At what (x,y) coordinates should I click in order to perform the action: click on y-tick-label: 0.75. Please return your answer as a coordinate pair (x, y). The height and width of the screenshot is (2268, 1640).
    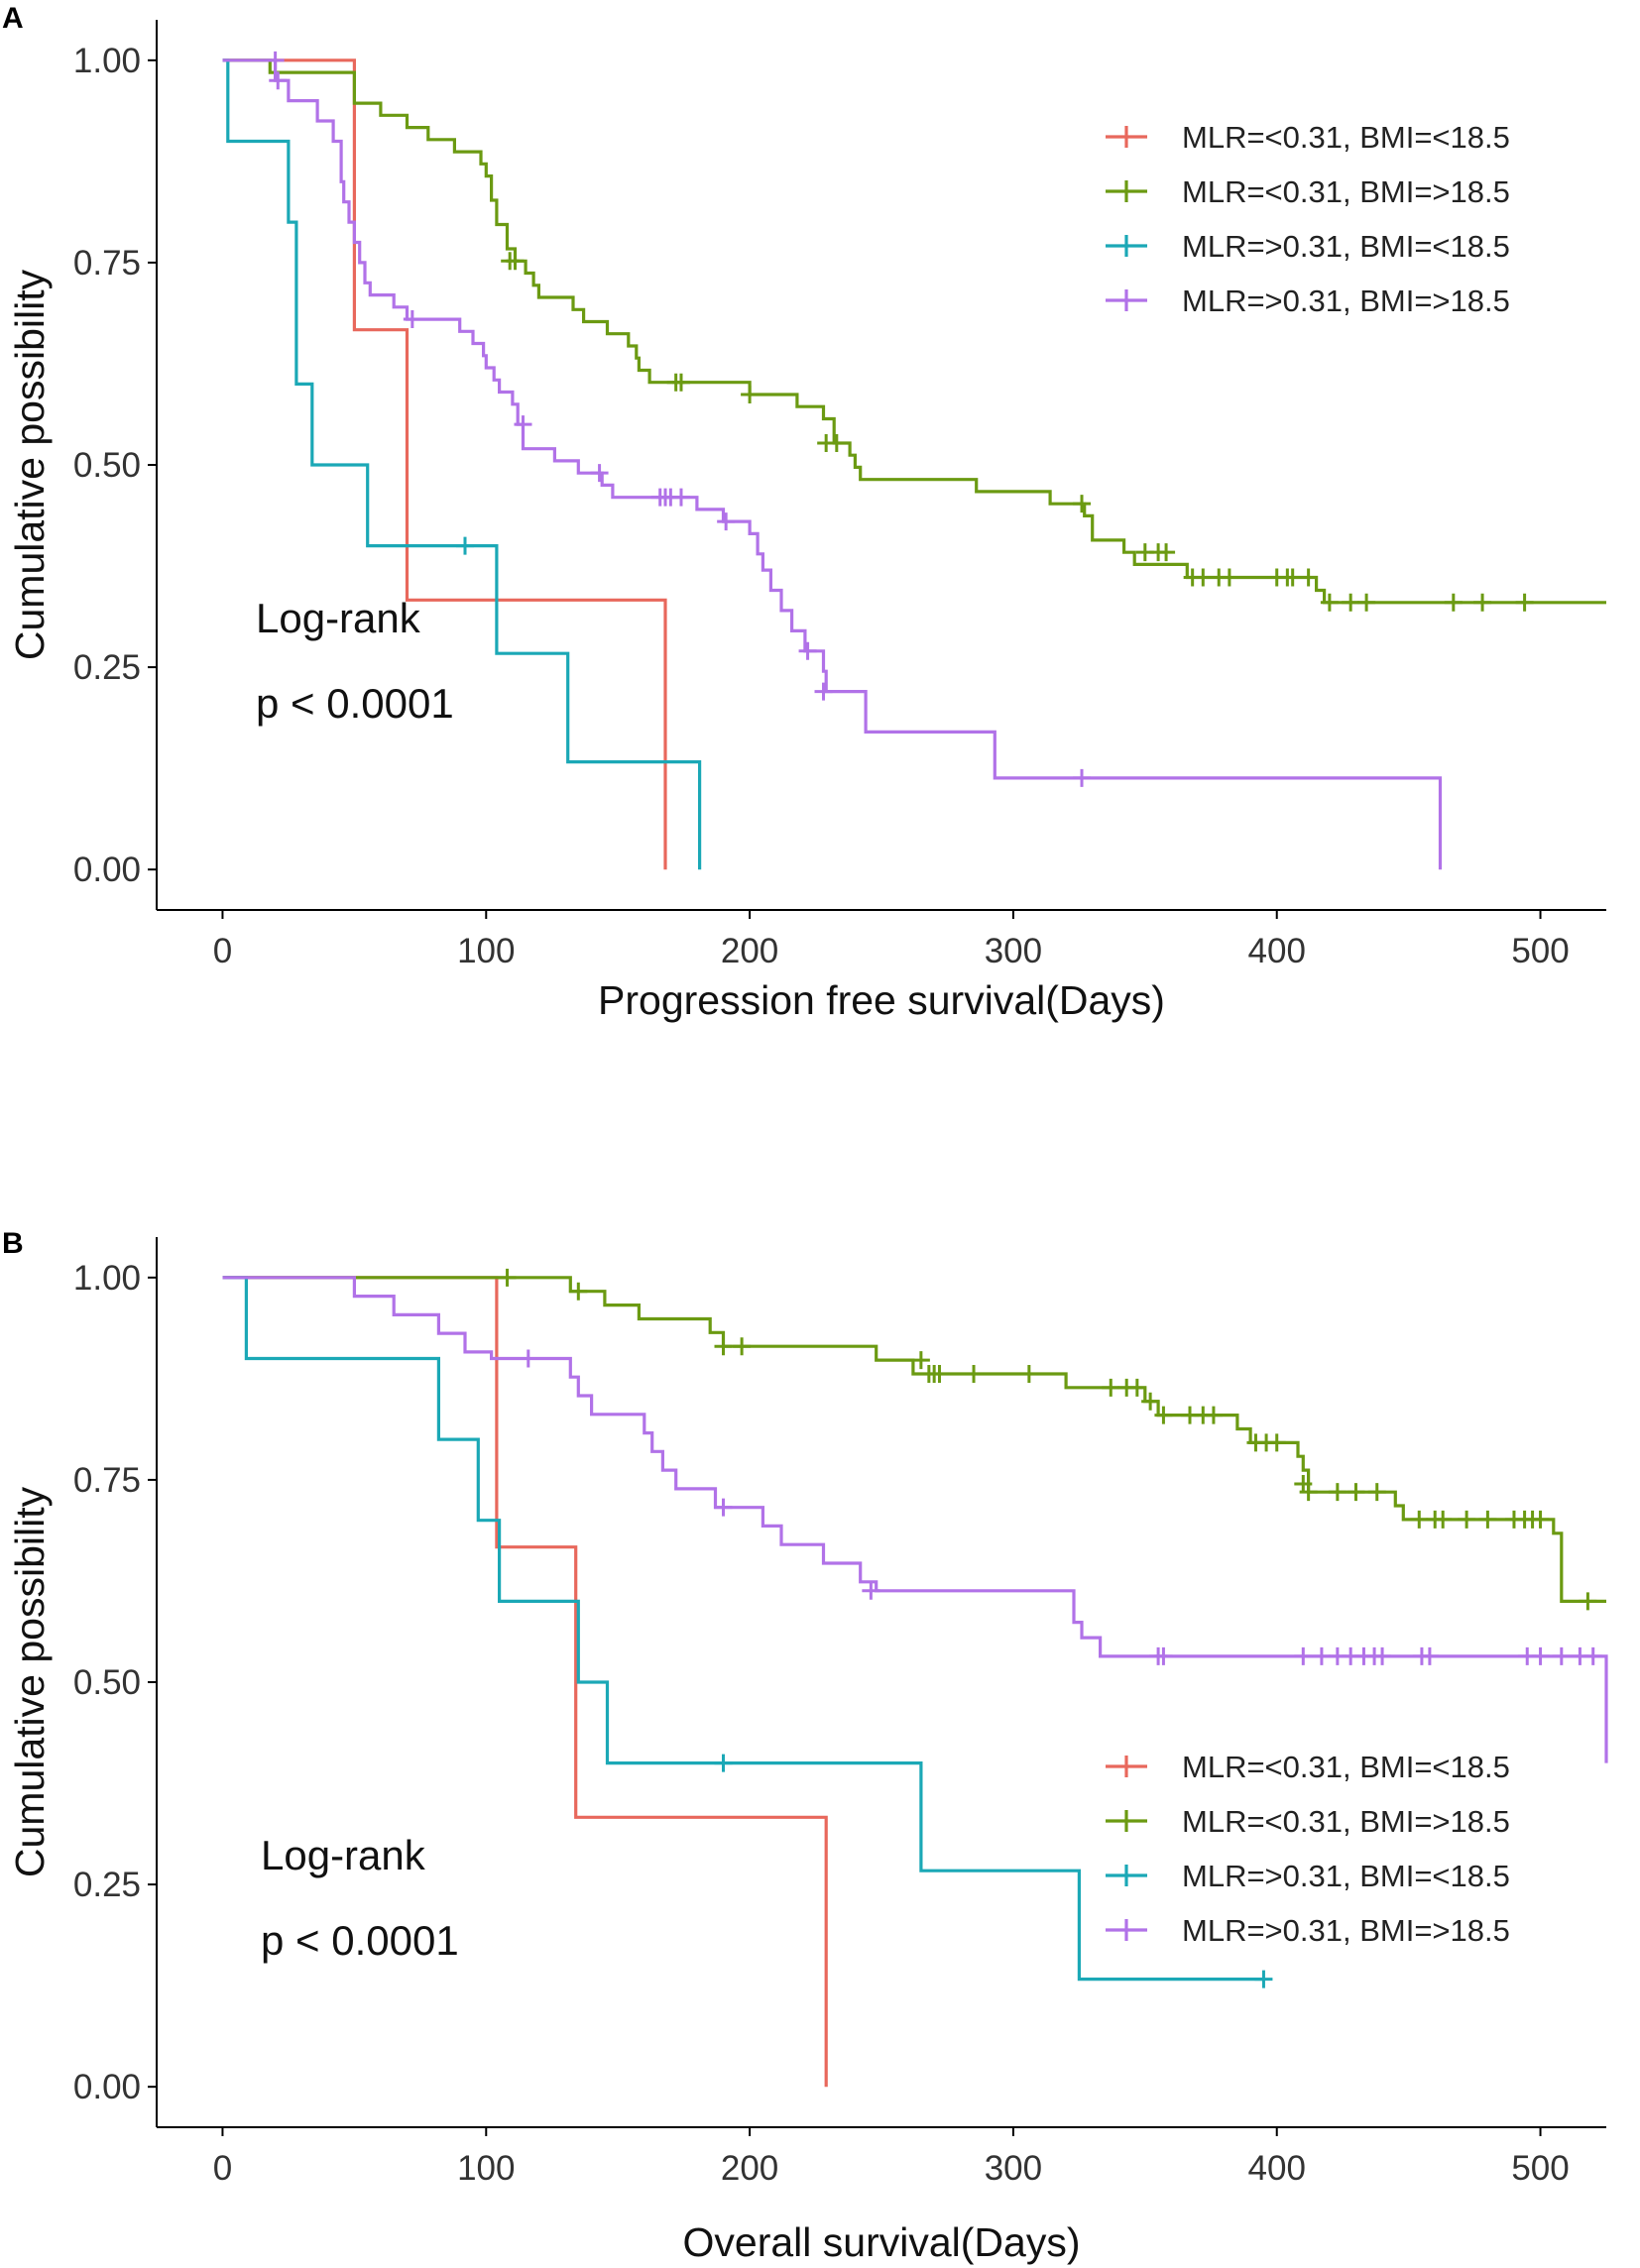
    Looking at the image, I should click on (107, 1480).